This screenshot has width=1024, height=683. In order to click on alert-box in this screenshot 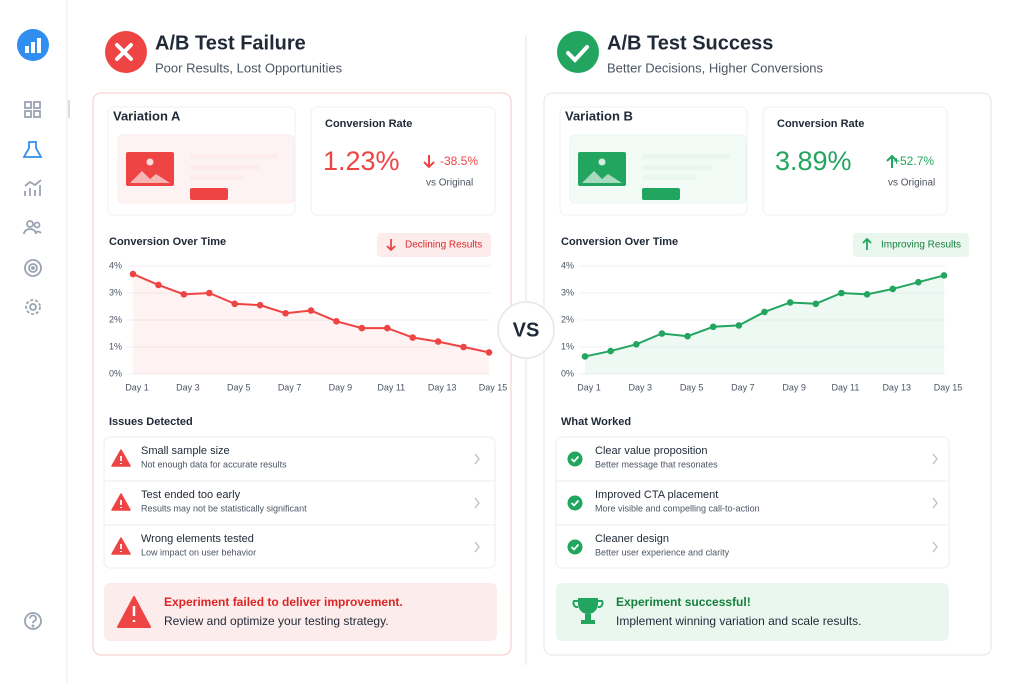, I will do `click(752, 612)`.